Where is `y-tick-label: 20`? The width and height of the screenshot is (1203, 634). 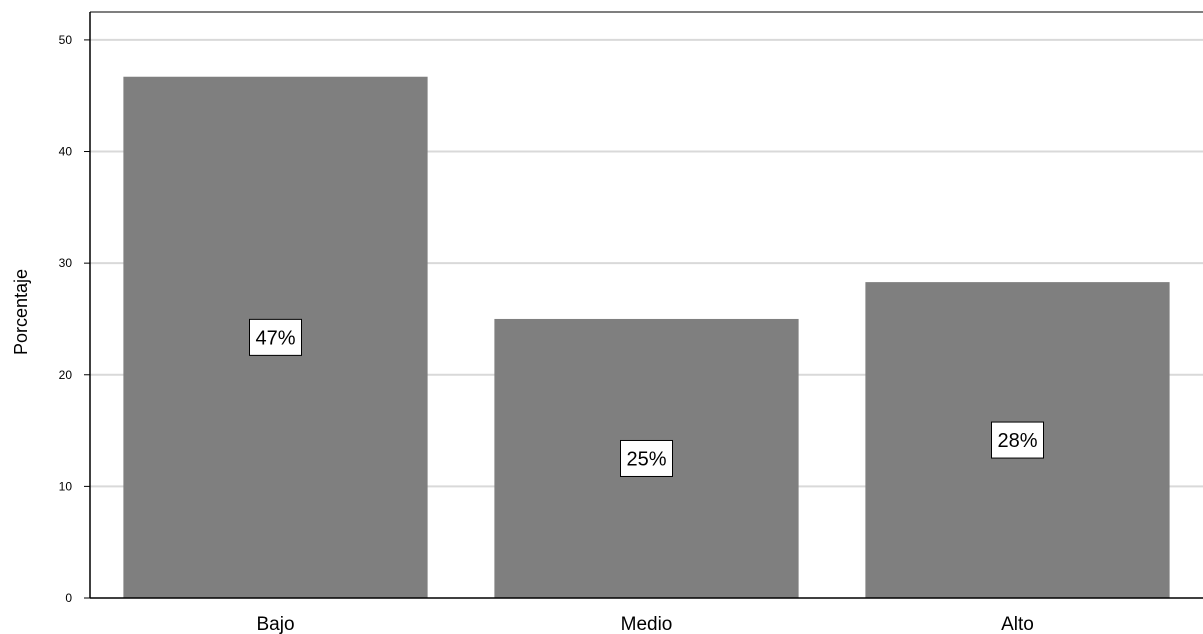 y-tick-label: 20 is located at coordinates (66, 375).